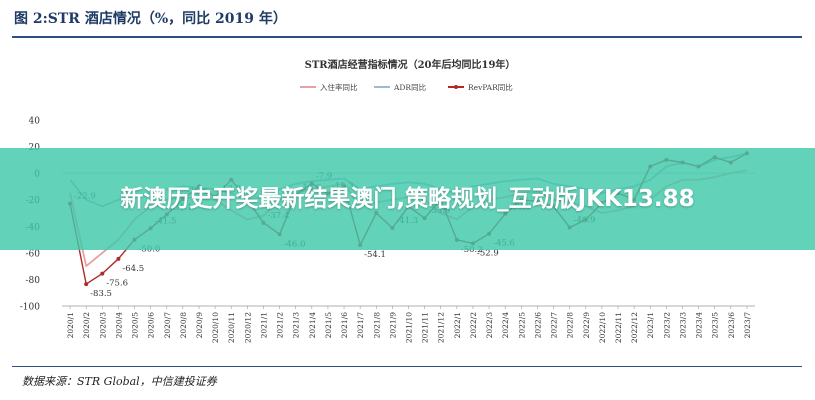  Describe the element at coordinates (456, 87) in the screenshot. I see `legend-marker` at that location.